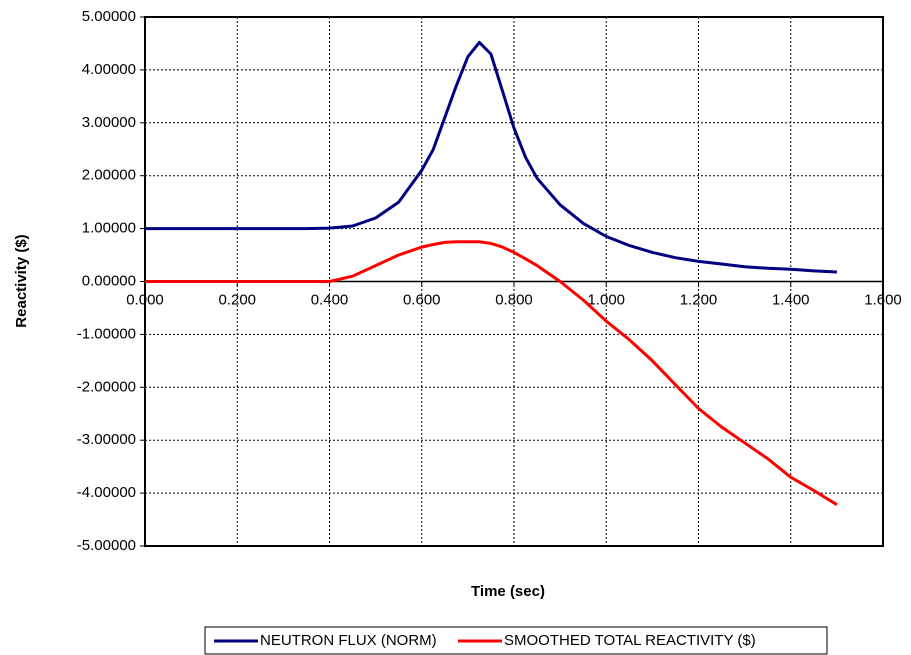  What do you see at coordinates (106, 492) in the screenshot?
I see `y-tick-label: -4.00000` at bounding box center [106, 492].